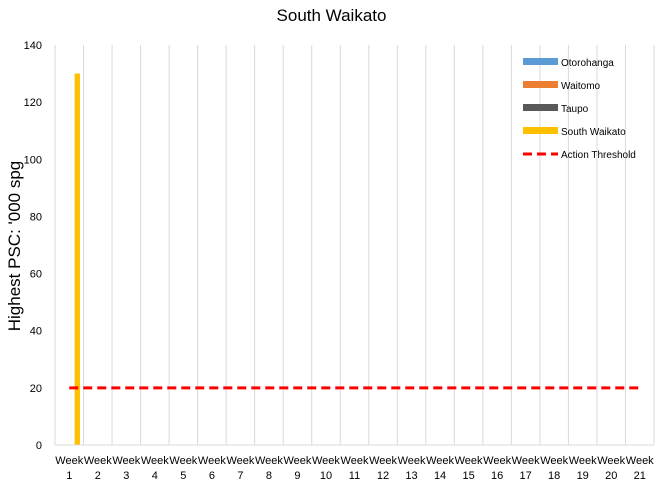 The height and width of the screenshot is (494, 663). I want to click on x-tick-label-line: 2, so click(98, 476).